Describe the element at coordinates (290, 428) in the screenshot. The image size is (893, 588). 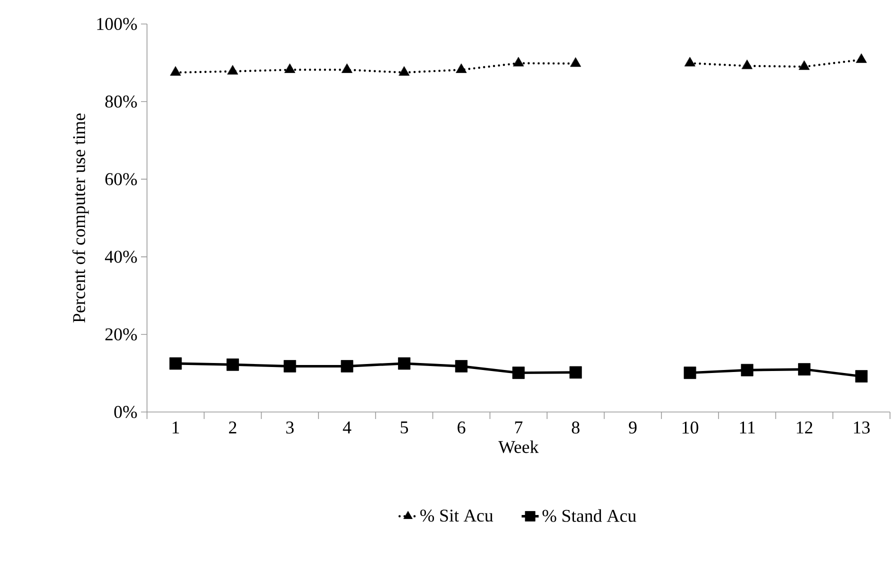
I see `x-tick-label: 3` at that location.